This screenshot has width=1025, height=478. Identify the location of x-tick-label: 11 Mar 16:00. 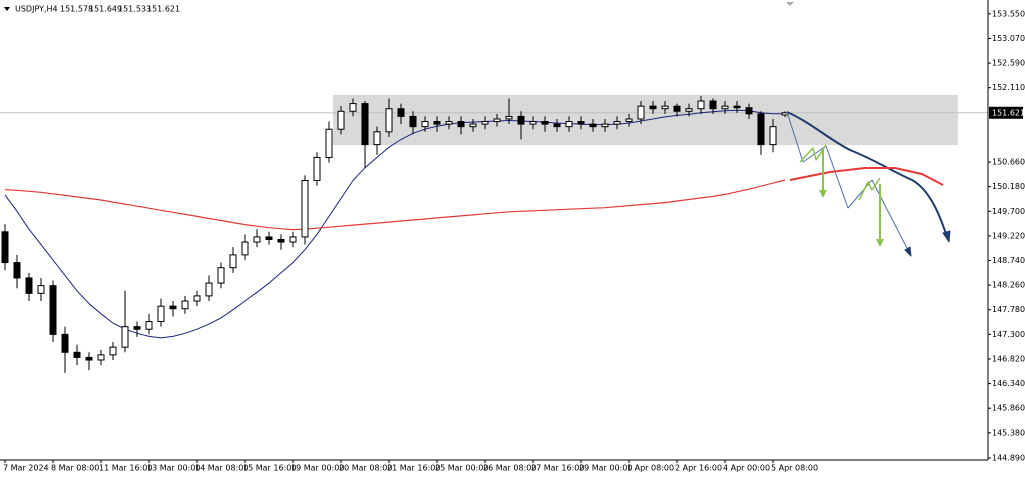
(125, 468).